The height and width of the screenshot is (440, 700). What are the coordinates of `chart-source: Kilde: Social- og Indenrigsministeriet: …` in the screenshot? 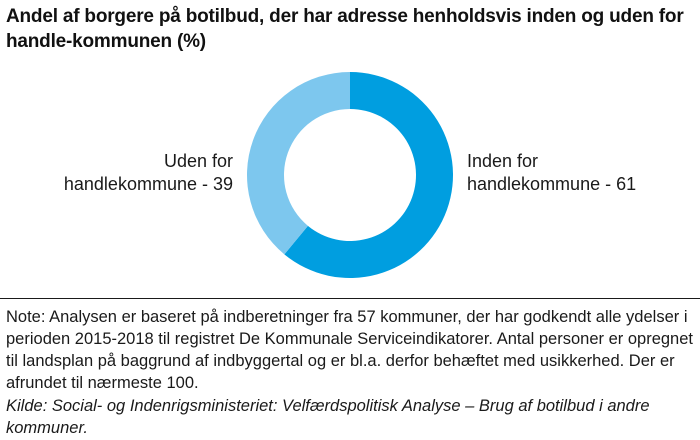 It's located at (328, 417).